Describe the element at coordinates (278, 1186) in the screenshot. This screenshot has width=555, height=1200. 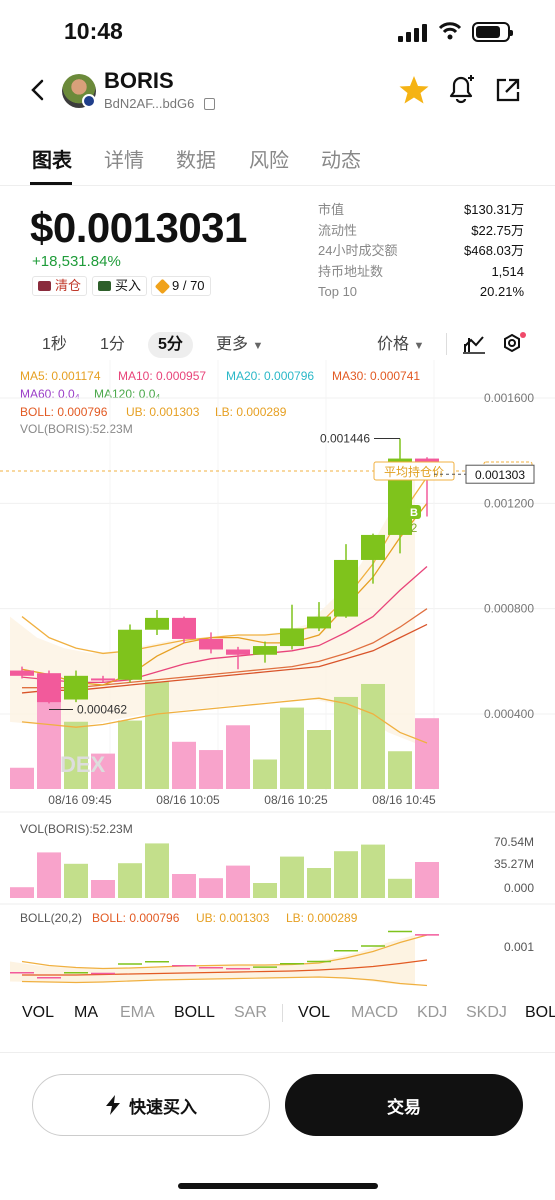
I see `home-indicator` at that location.